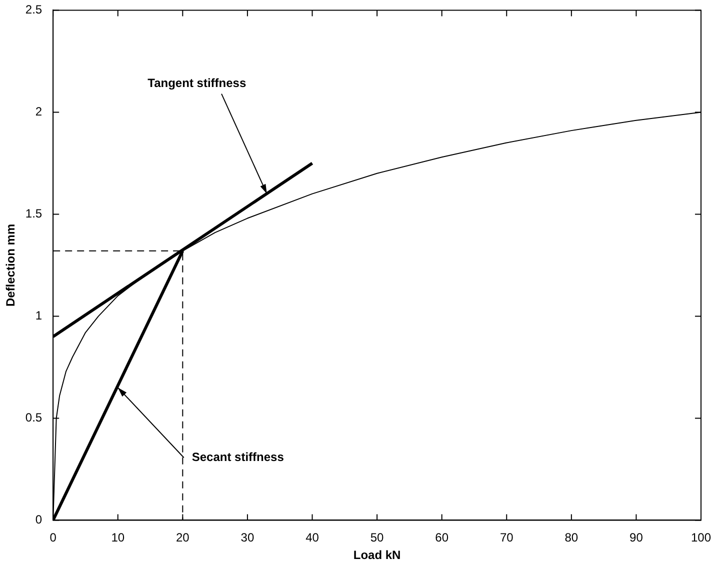 The image size is (715, 563). Describe the element at coordinates (53, 537) in the screenshot. I see `x-tick-label: 0` at that location.